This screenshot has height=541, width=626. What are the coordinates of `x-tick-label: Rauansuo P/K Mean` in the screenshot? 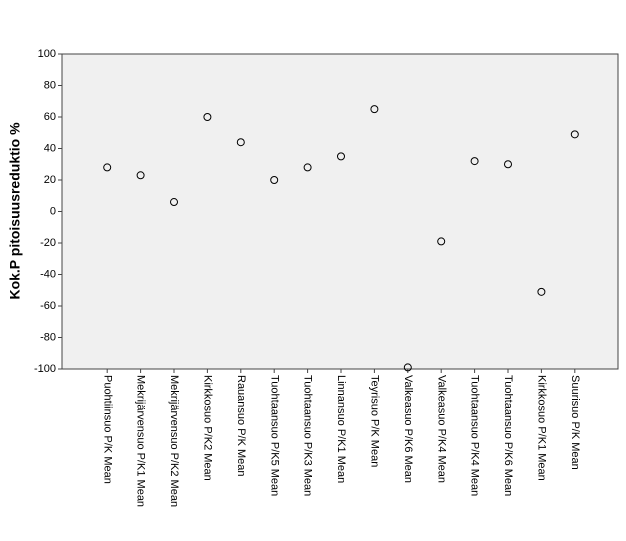 It's located at (241, 426).